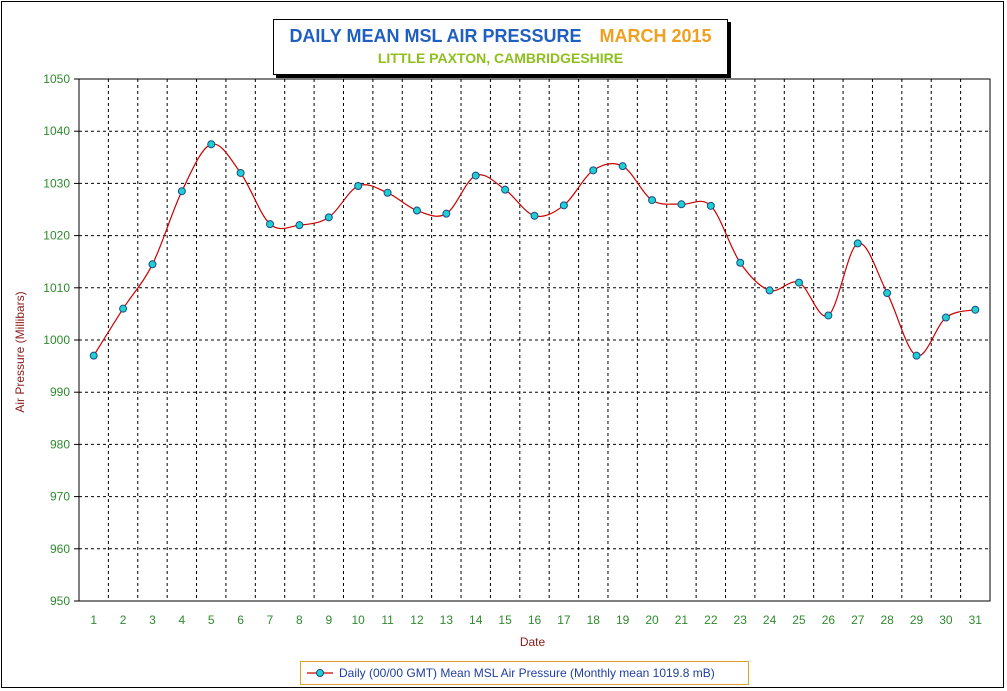 Image resolution: width=1007 pixels, height=691 pixels. Describe the element at coordinates (56, 183) in the screenshot. I see `y-tick-label: 1030` at that location.